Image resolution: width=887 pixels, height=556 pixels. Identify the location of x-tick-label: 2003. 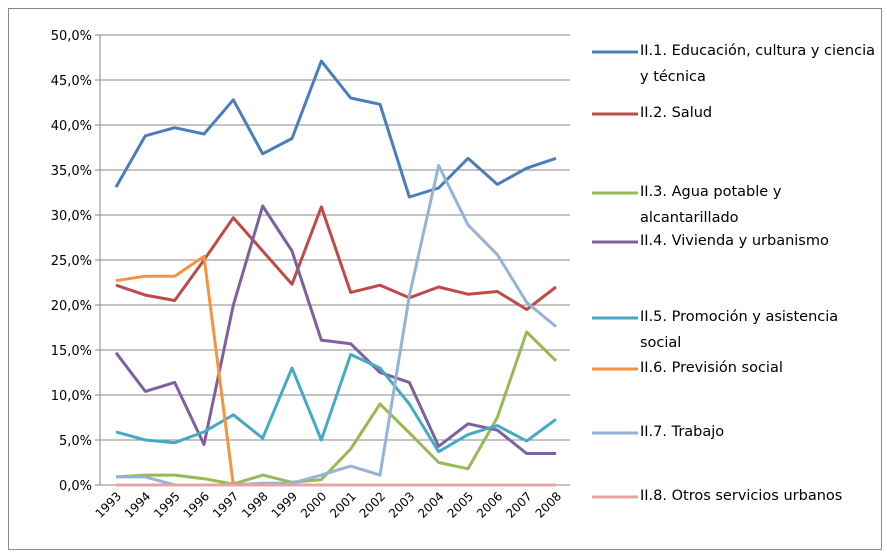
(401, 504).